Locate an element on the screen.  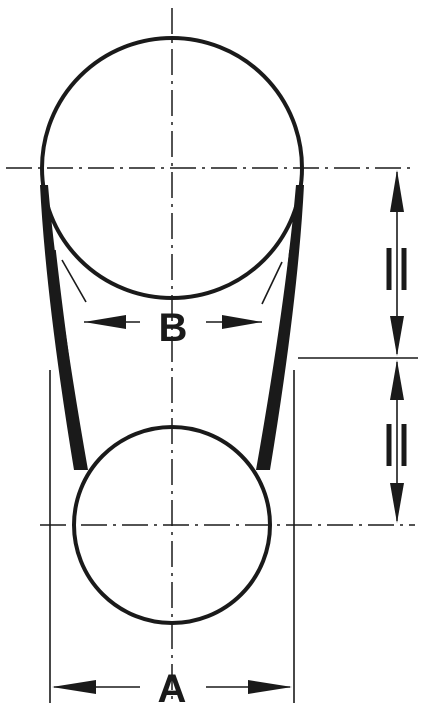
dimension-b-arrow-left is located at coordinates (105, 322).